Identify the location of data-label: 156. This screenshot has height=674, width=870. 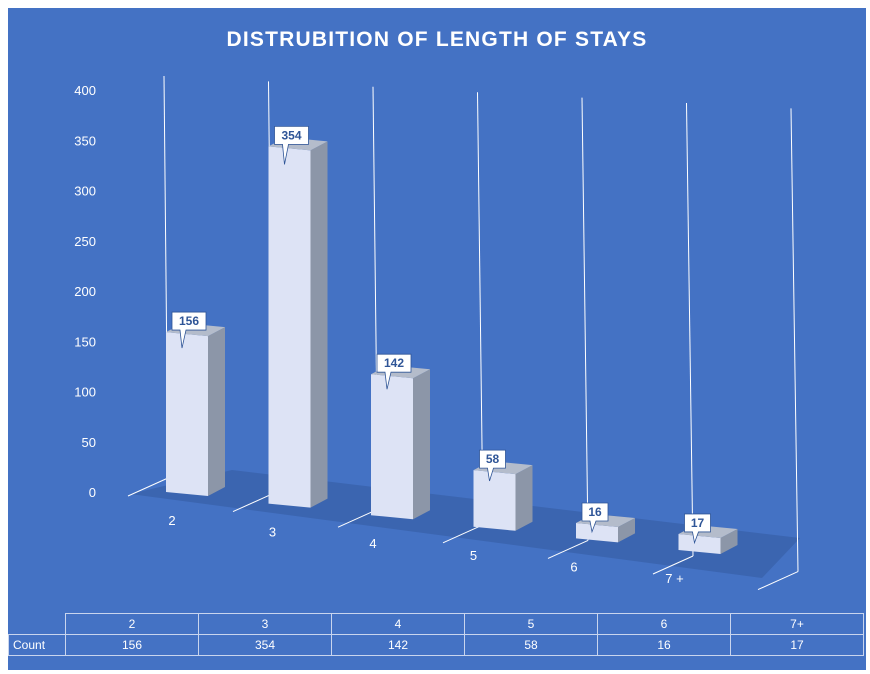
(189, 321).